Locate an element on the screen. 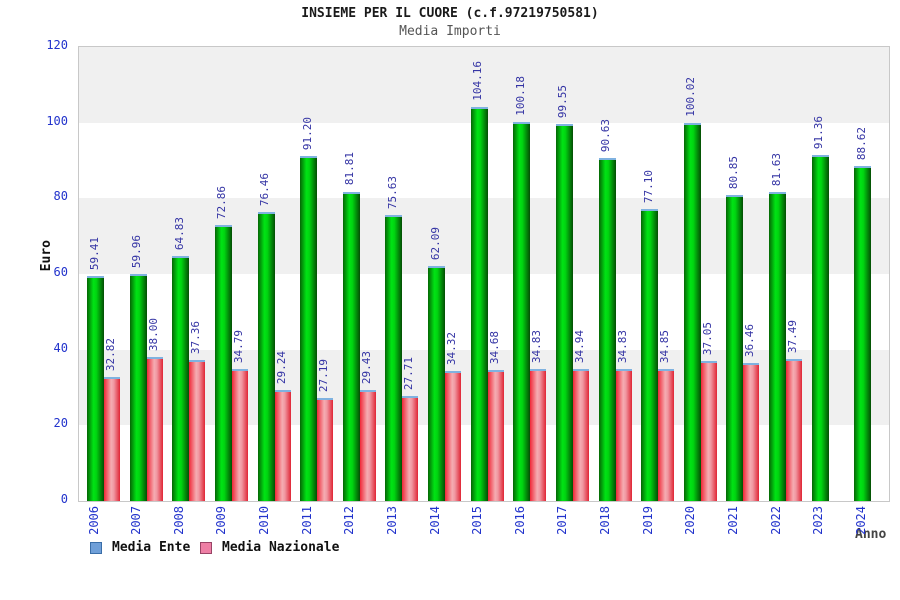 The height and width of the screenshot is (600, 900). bar-value-label: 37.05 is located at coordinates (707, 338).